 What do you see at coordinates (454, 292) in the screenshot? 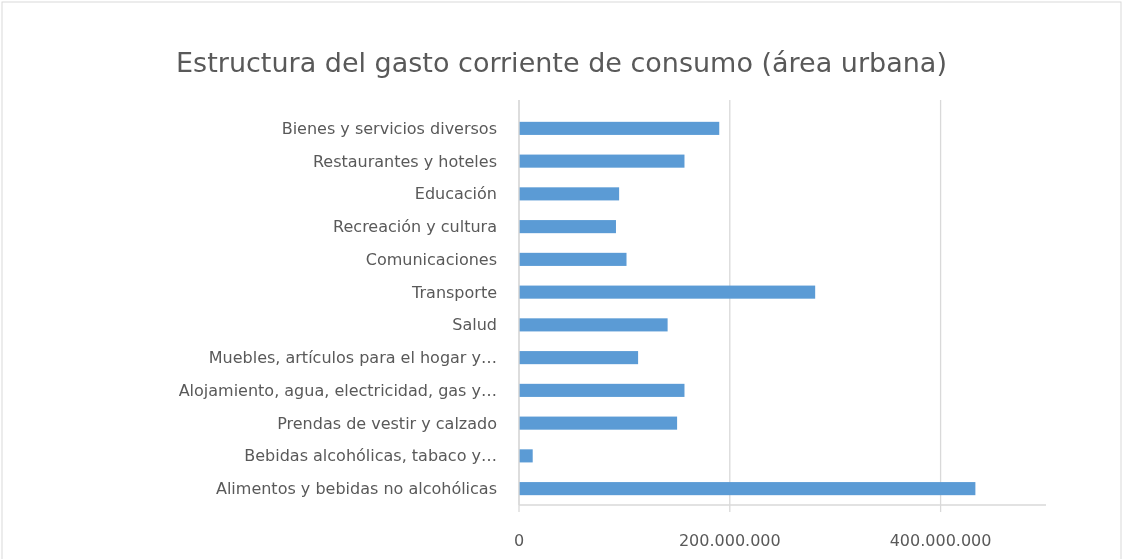
I see `y-tick-label: Transporte` at bounding box center [454, 292].